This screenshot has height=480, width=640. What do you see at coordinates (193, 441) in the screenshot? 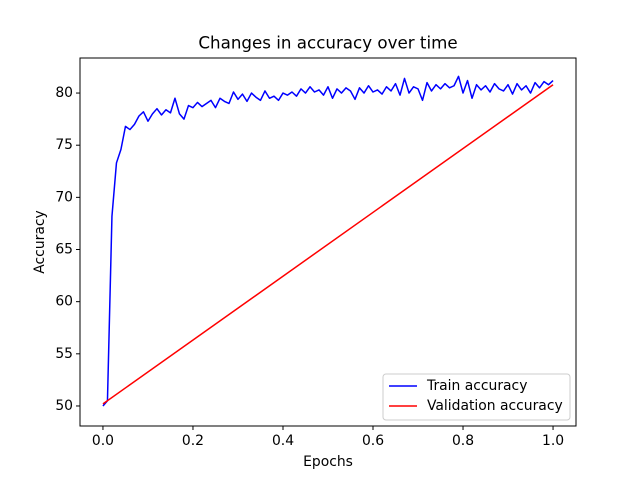
I see `x-tick-label: 0.2` at bounding box center [193, 441].